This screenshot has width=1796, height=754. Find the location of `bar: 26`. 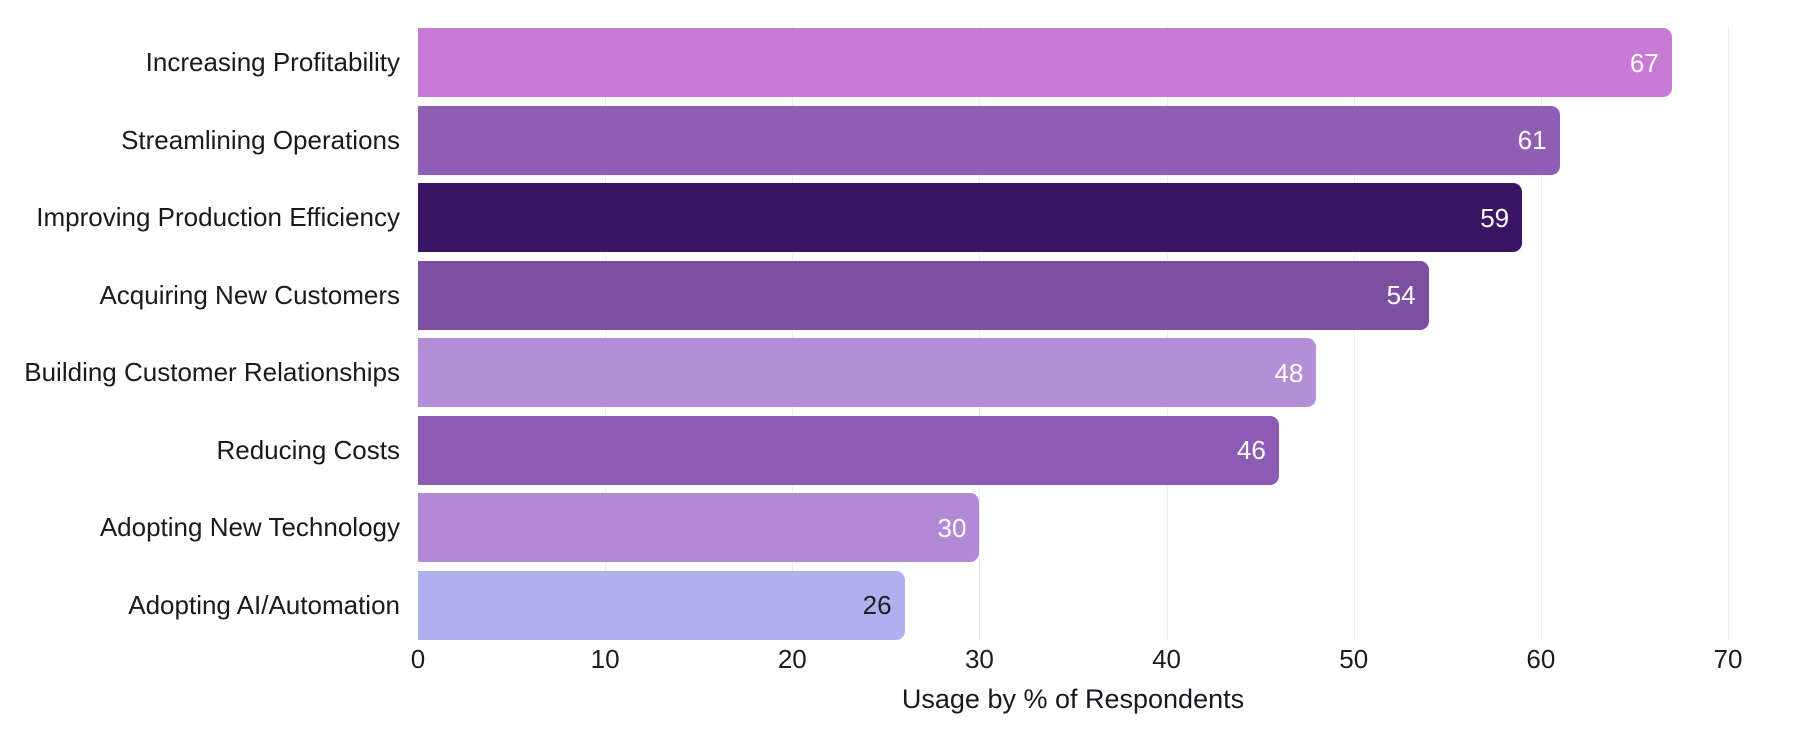

bar: 26 is located at coordinates (661, 605).